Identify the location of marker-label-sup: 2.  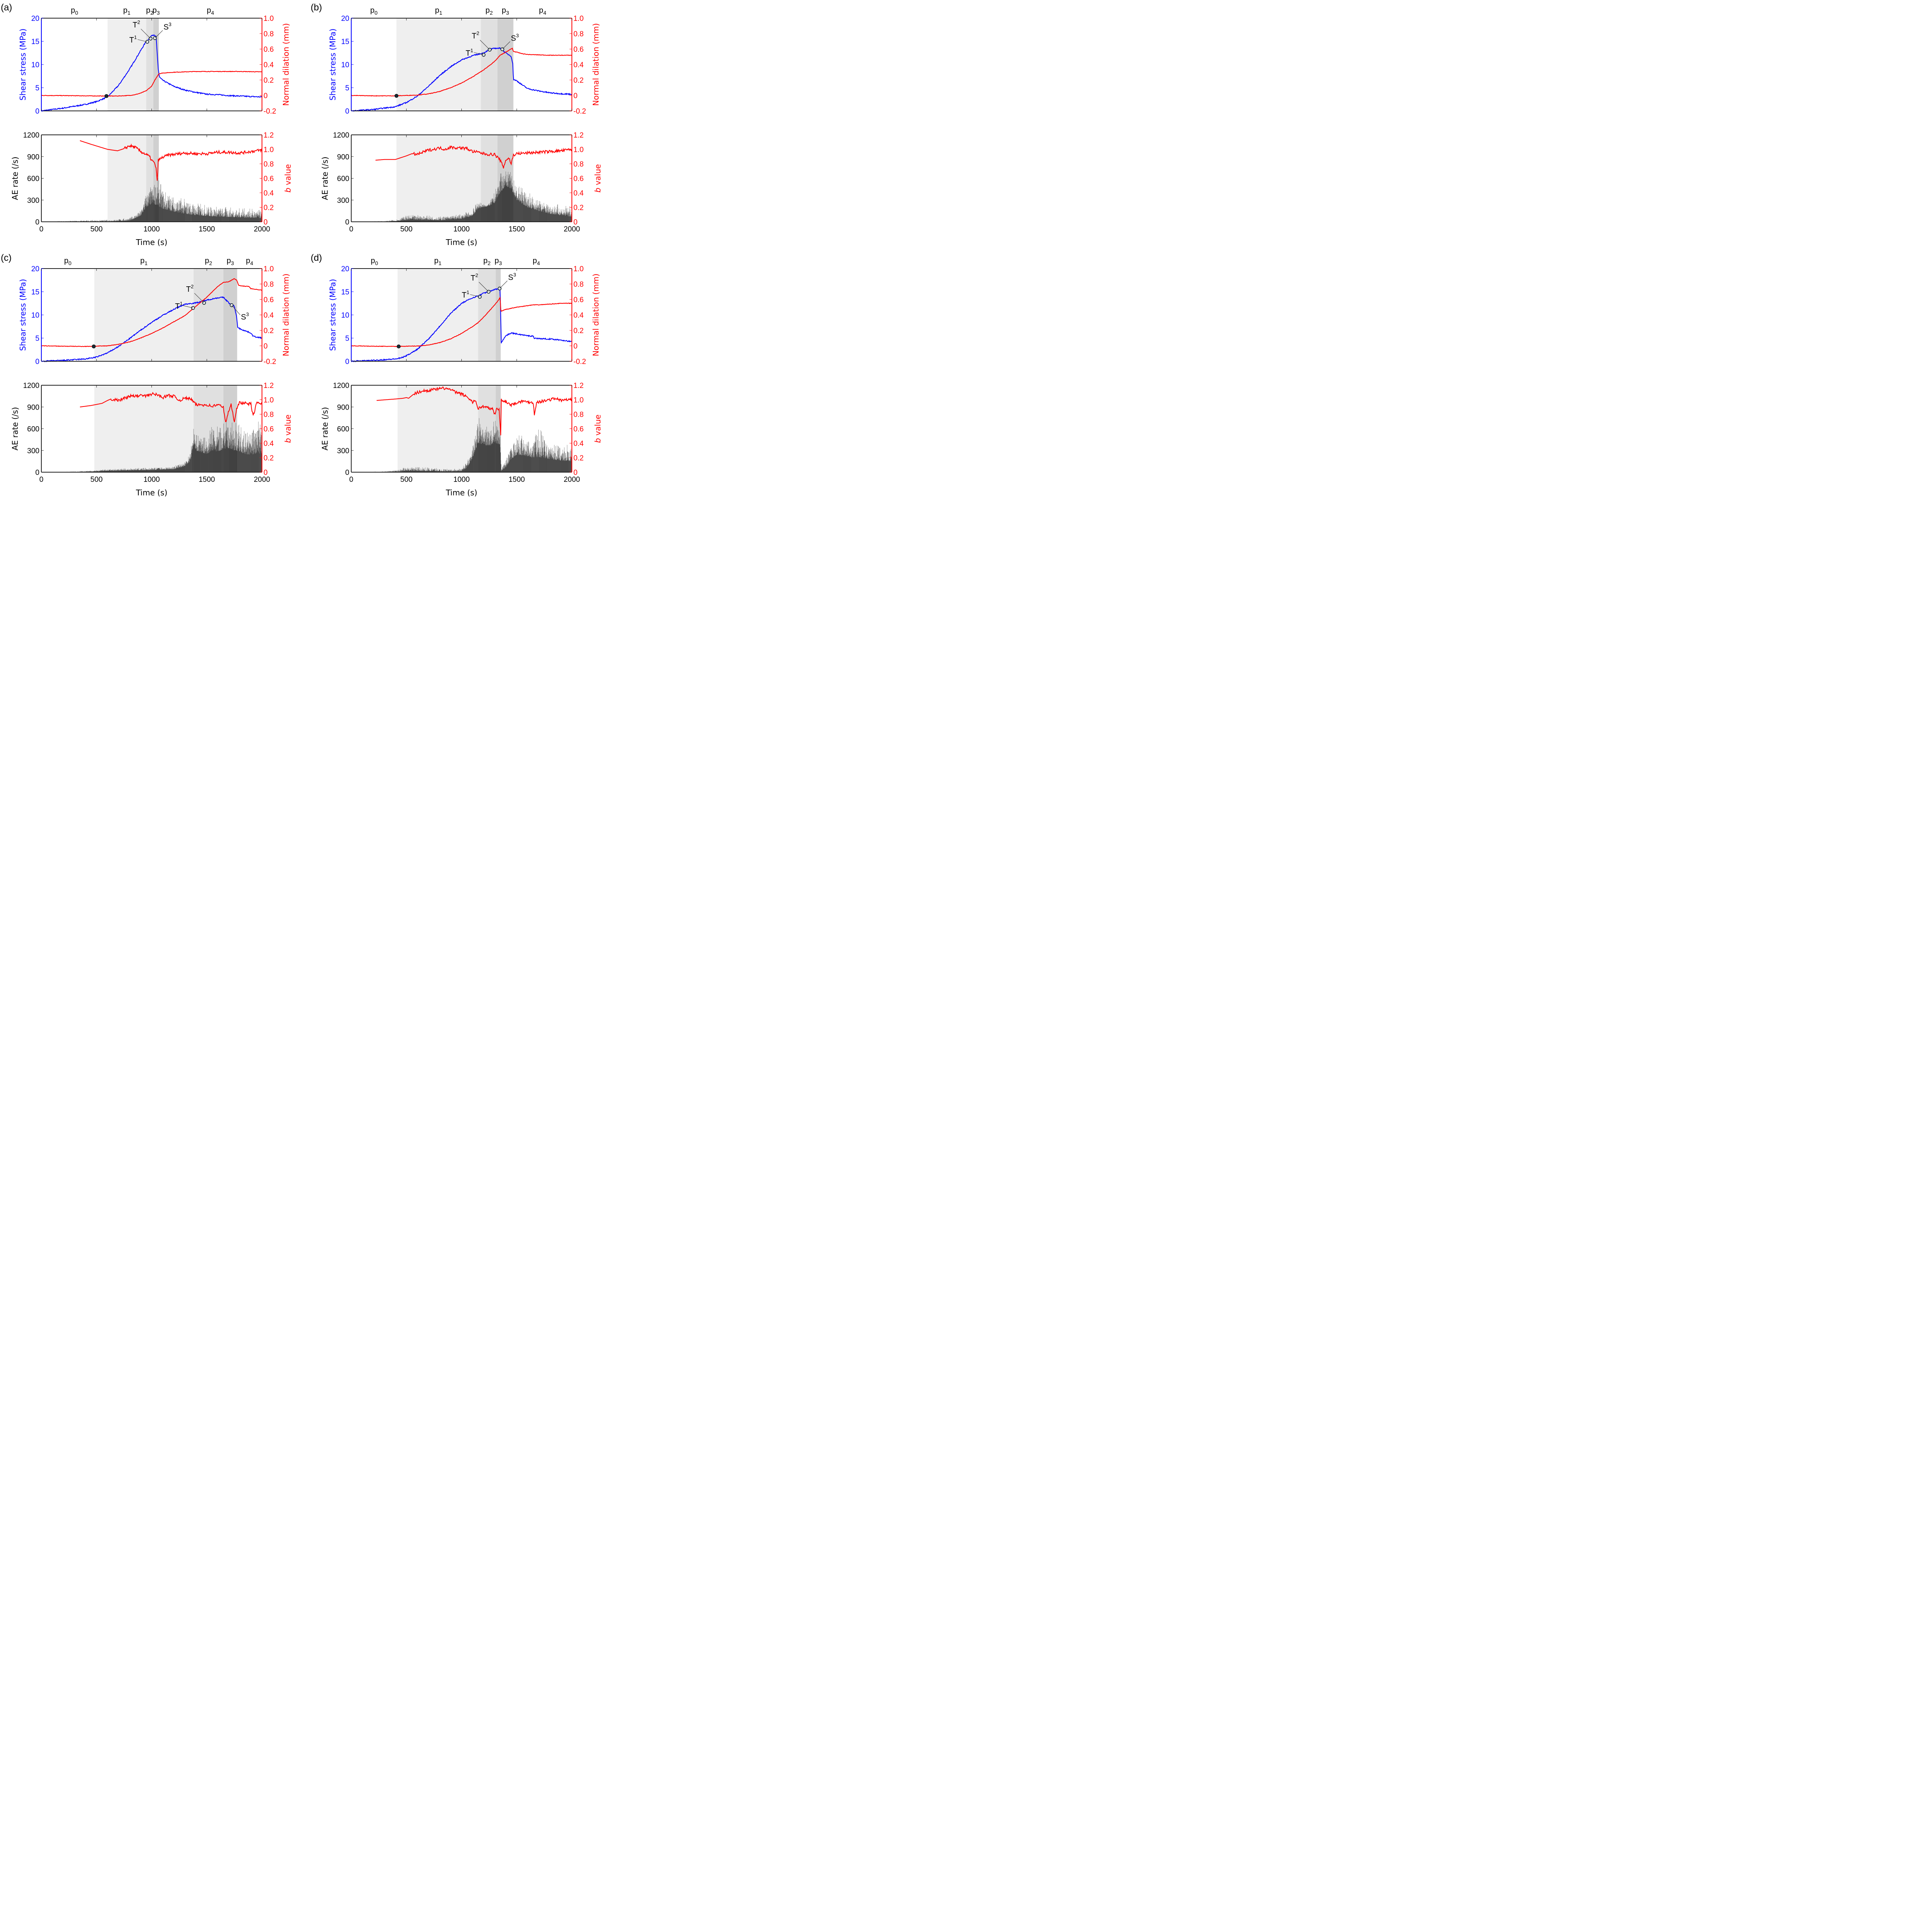
(477, 275).